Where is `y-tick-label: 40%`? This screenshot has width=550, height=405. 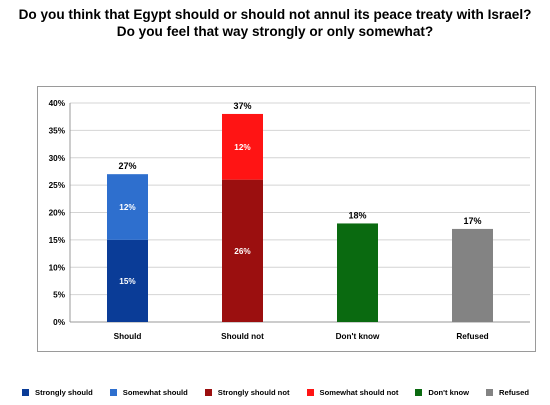 y-tick-label: 40% is located at coordinates (57, 103).